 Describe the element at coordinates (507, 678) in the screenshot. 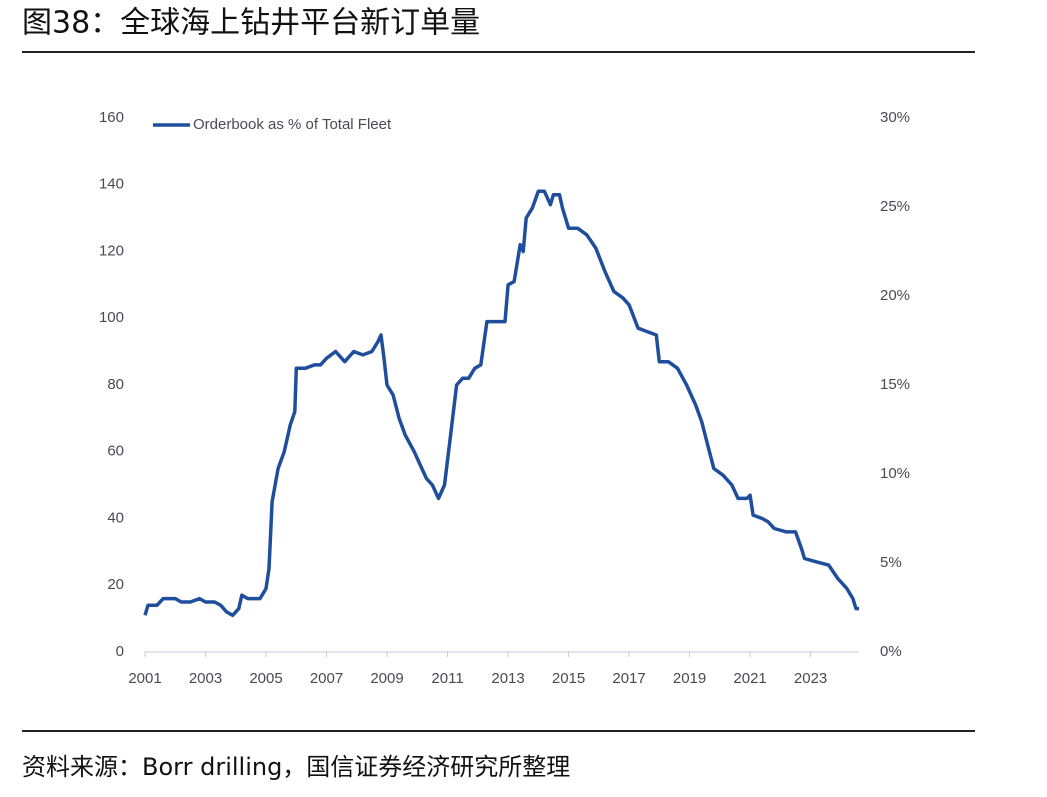

I see `x-tick-label: 2013` at that location.